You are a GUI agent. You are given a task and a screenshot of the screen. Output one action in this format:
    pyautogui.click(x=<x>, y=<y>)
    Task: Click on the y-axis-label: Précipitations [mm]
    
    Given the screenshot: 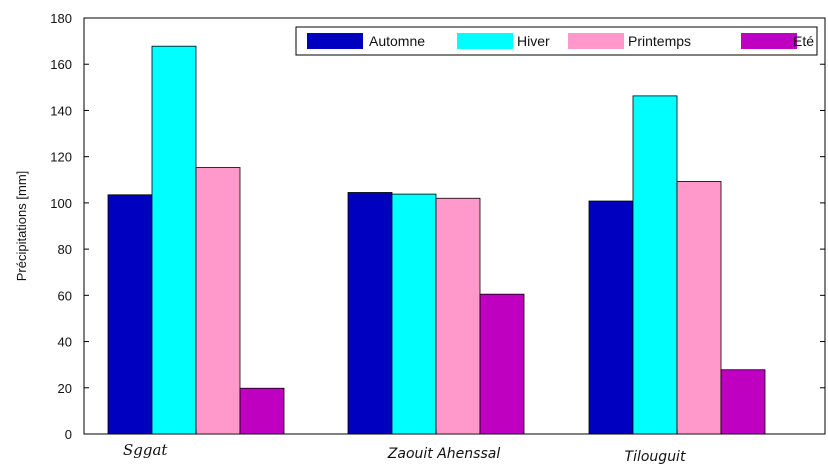 What is the action you would take?
    pyautogui.click(x=21, y=226)
    